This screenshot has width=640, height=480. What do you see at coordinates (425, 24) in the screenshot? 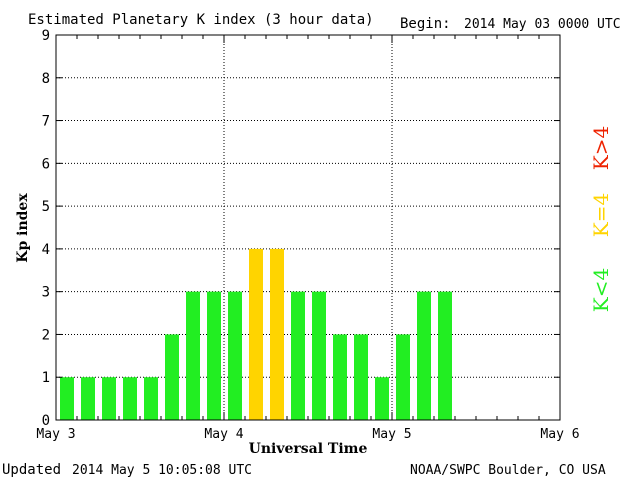
I see `begin-label: Begin:` at bounding box center [425, 24].